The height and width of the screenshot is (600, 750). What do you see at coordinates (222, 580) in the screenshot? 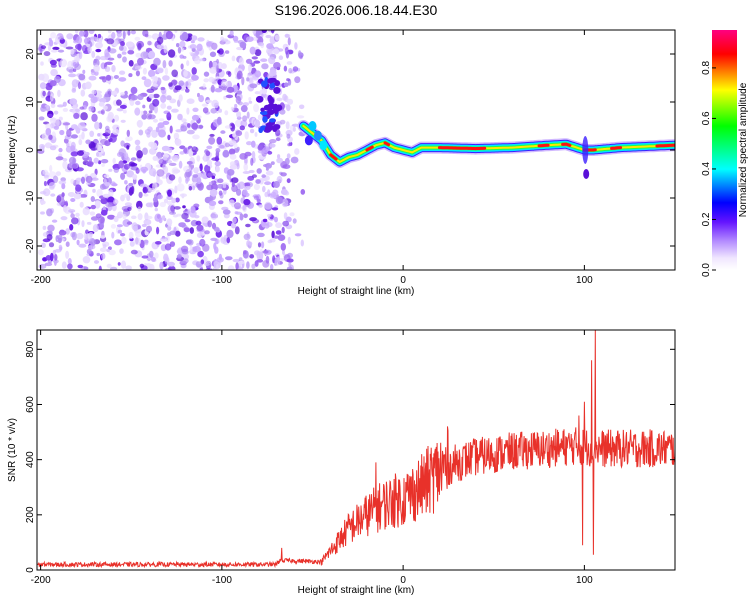
I see `x-tick-label: -100` at bounding box center [222, 580].